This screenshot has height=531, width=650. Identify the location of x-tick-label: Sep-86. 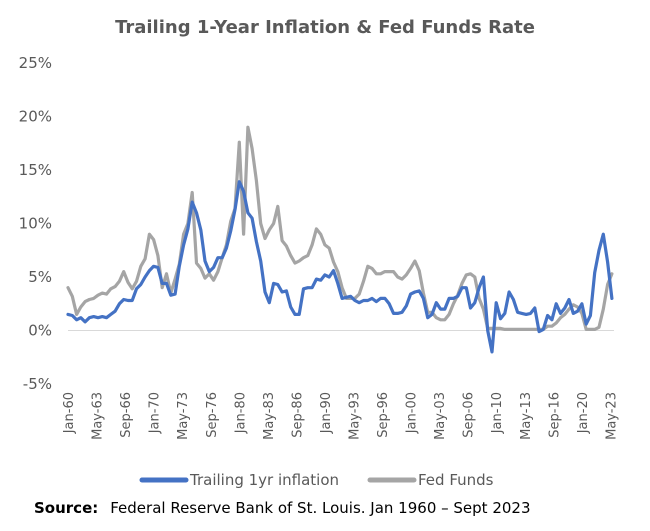
(297, 415).